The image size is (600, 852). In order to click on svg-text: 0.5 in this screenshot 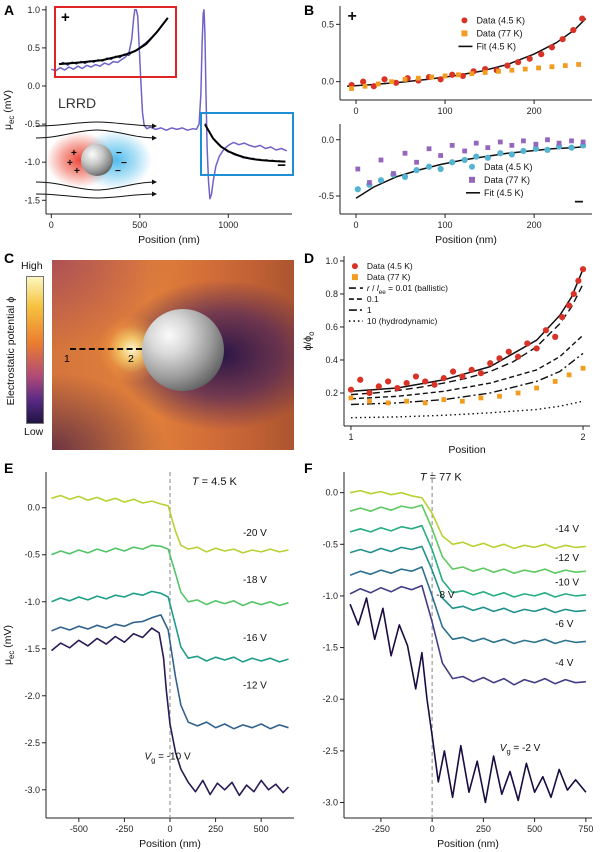, I will do `click(33, 48)`.